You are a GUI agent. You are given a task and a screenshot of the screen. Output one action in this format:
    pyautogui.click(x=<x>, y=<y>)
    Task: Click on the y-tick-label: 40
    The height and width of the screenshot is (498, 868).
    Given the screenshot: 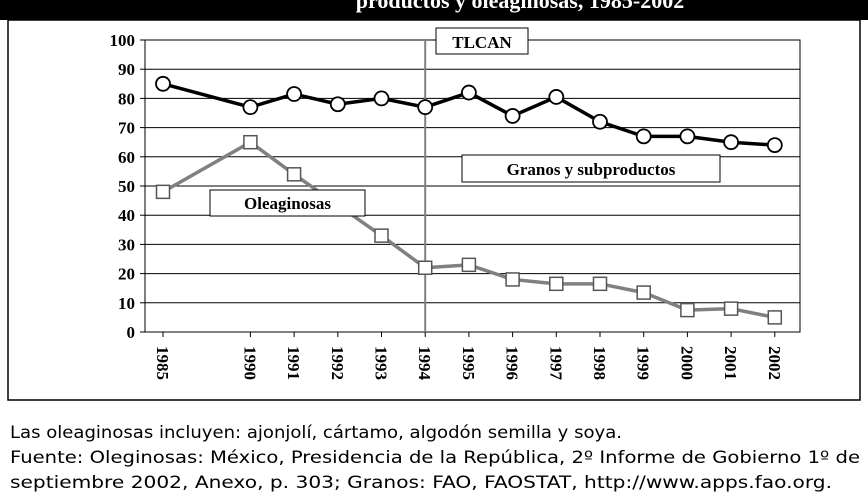 What is the action you would take?
    pyautogui.click(x=126, y=215)
    